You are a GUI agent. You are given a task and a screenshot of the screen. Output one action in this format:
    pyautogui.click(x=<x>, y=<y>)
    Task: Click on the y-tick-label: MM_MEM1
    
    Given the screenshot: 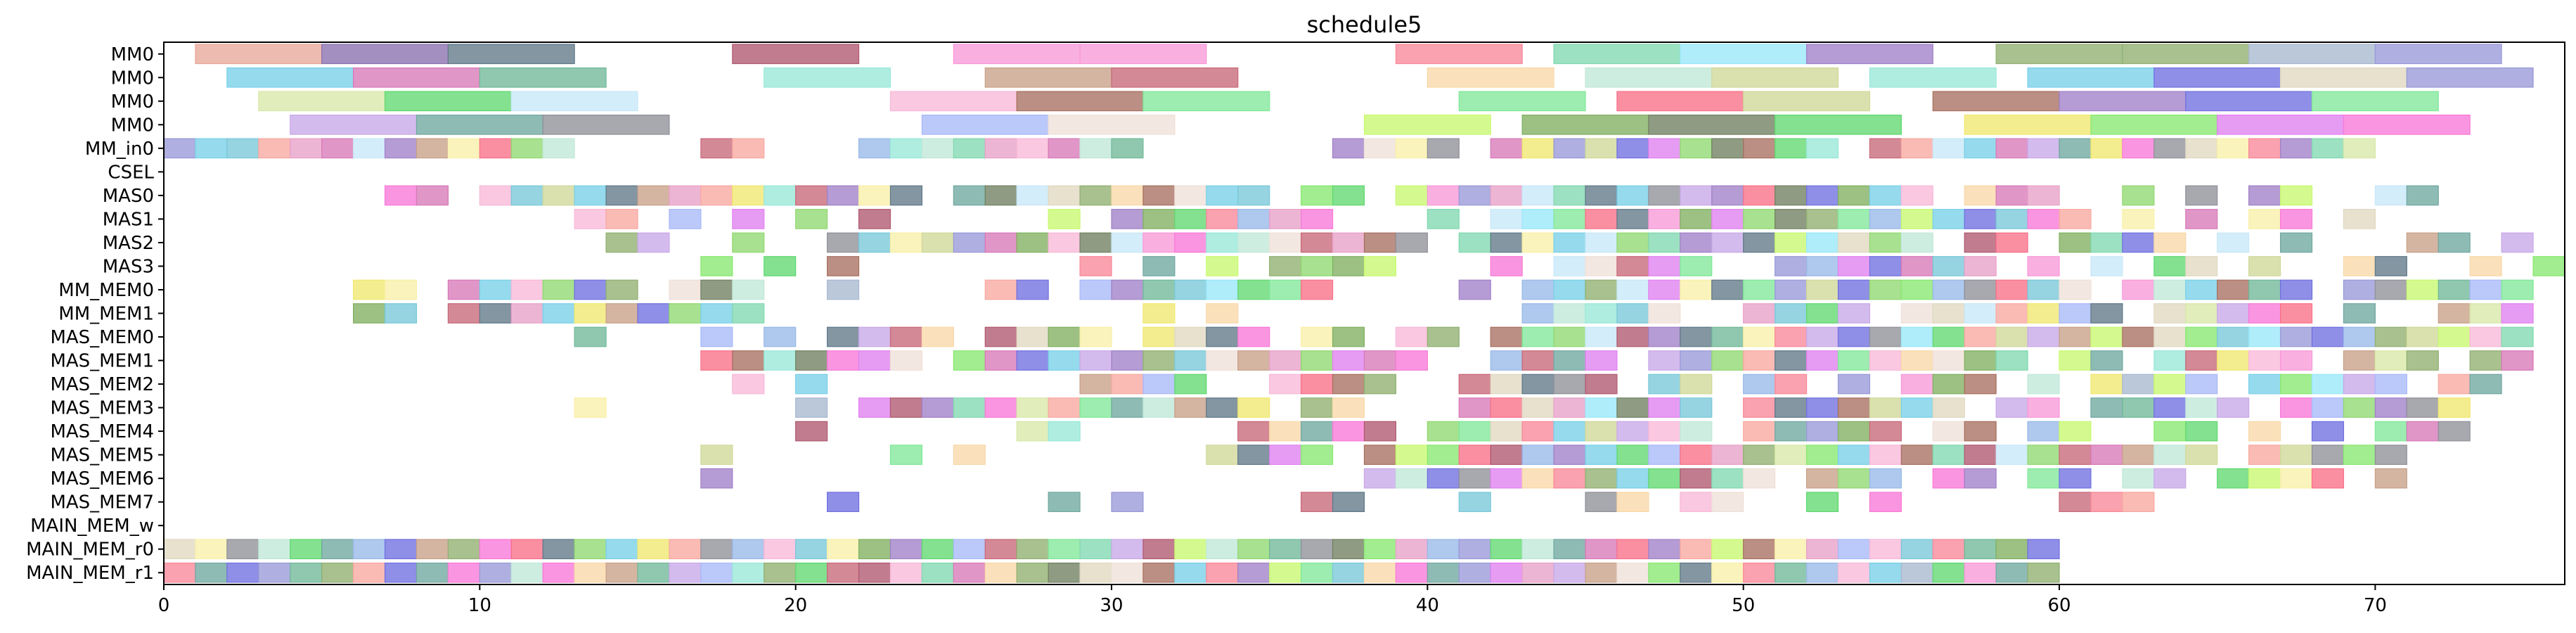 What is the action you would take?
    pyautogui.click(x=106, y=314)
    